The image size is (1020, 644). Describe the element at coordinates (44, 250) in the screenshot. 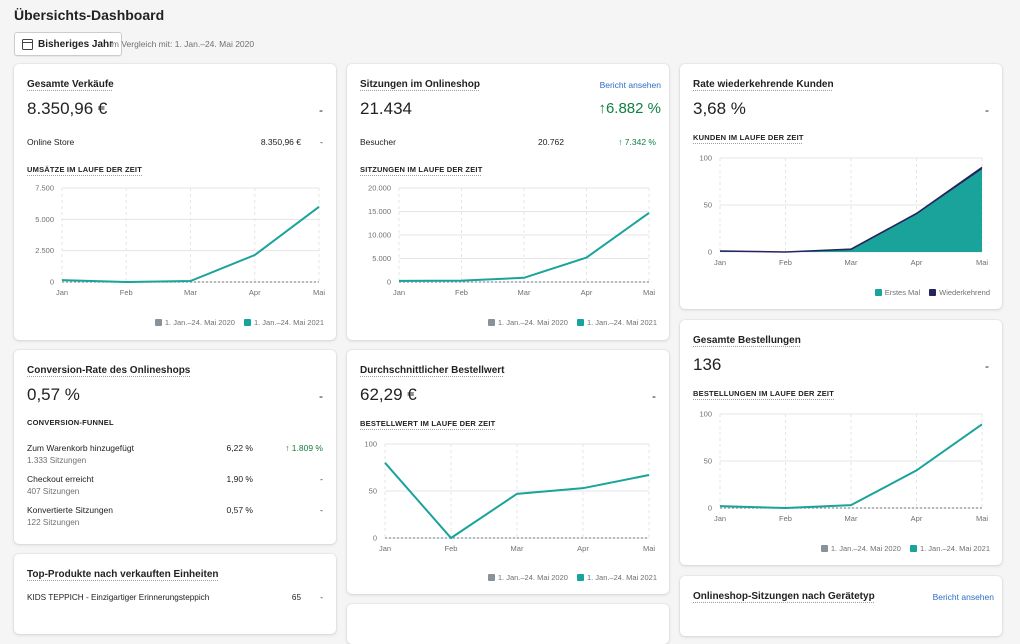

I see `y-tick-label: 2.500` at that location.